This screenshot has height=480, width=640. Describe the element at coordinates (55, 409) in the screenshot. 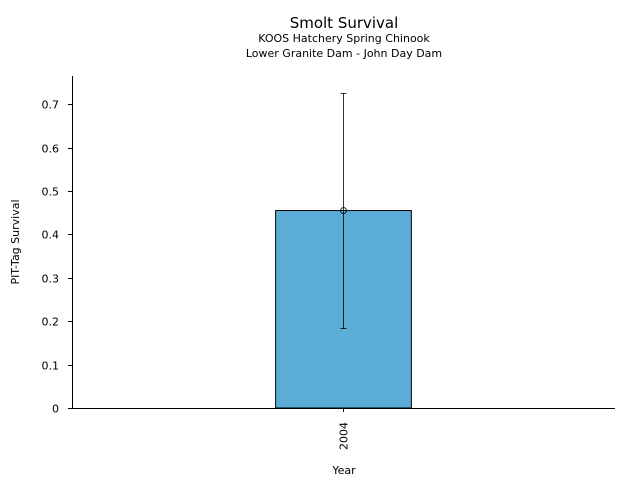

I see `y-tick-label: 0` at that location.